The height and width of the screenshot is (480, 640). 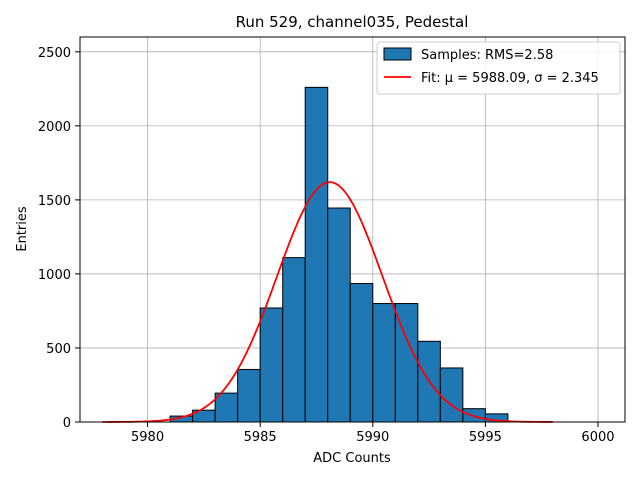 I want to click on x-tick-label: 5995, so click(x=485, y=437).